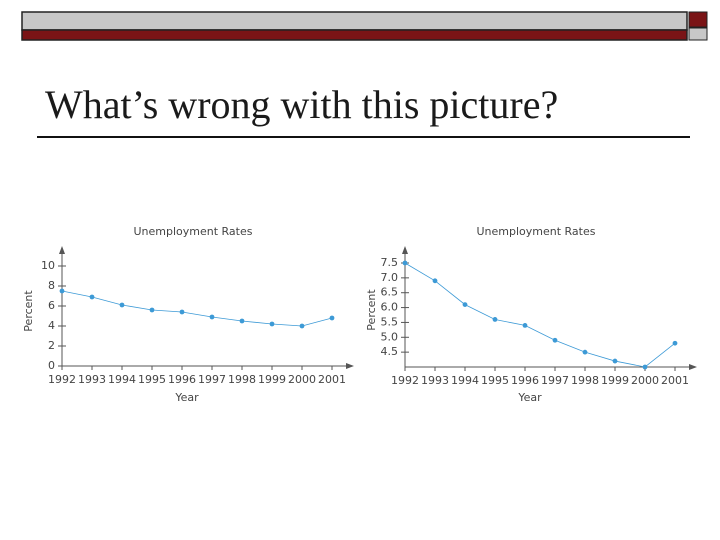 This screenshot has height=540, width=720. Describe the element at coordinates (51, 325) in the screenshot. I see `y-tick-label: 4` at that location.